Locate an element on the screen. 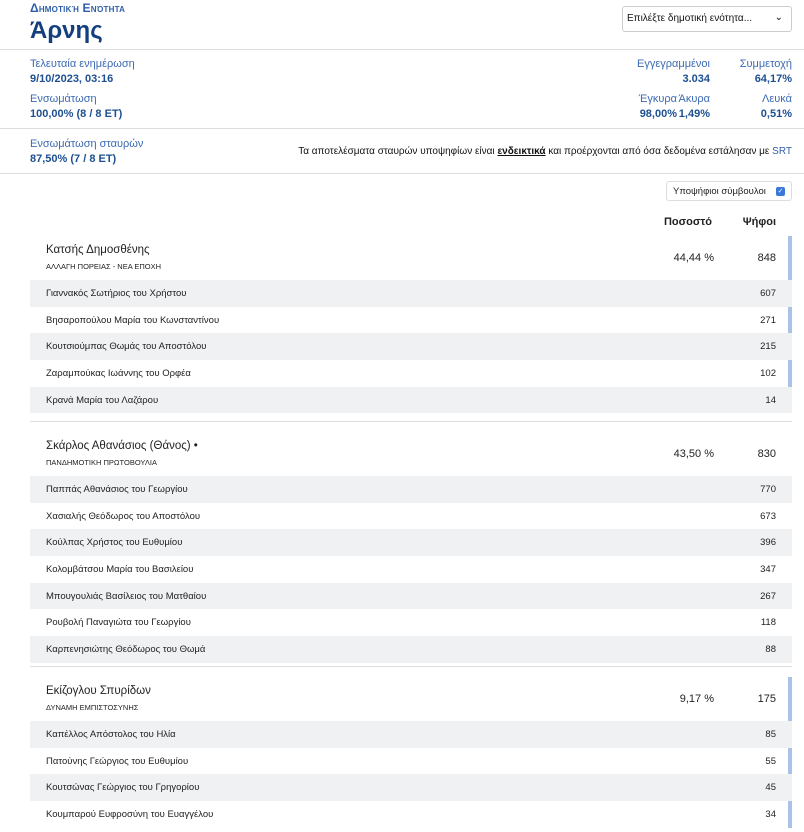 The height and width of the screenshot is (832, 804). party-percent: 43,50 % is located at coordinates (693, 454).